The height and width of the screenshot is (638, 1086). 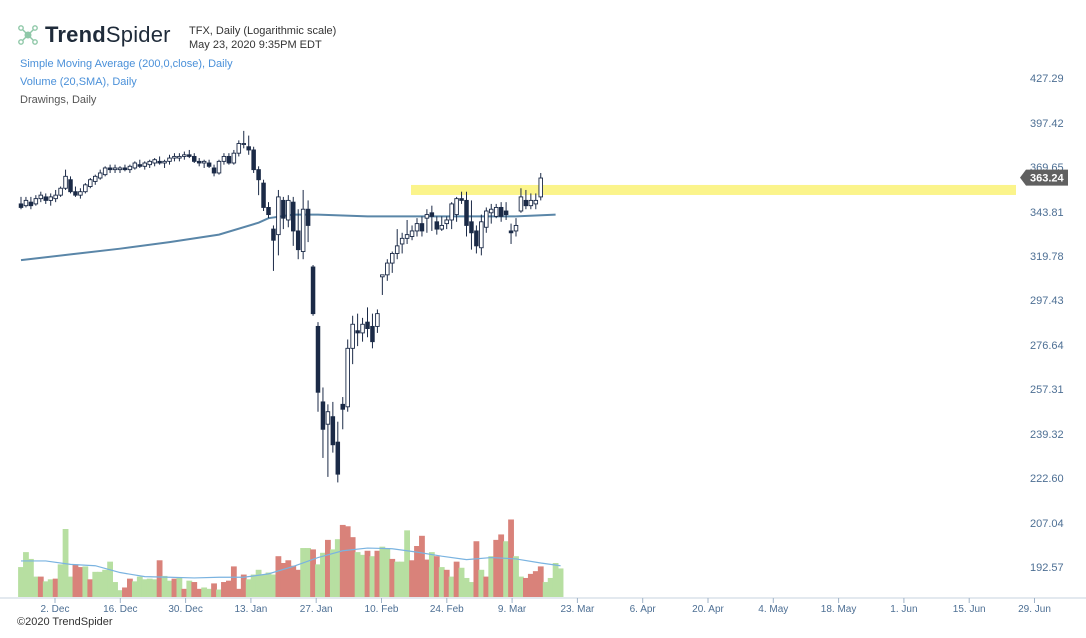 What do you see at coordinates (288, 237) in the screenshot?
I see `sma-layer` at bounding box center [288, 237].